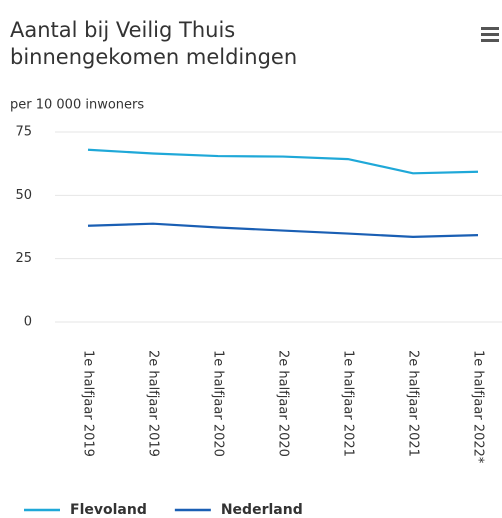 This screenshot has height=518, width=502. Describe the element at coordinates (283, 403) in the screenshot. I see `x-tick-label: 2e halfjaar 2020` at that location.